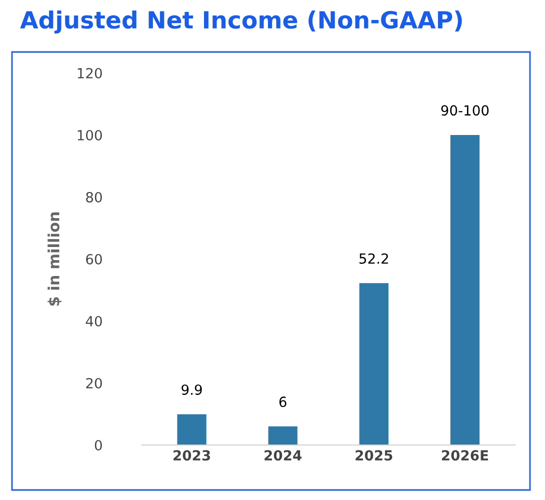 This screenshot has height=500, width=545. I want to click on x-tick-label: 2023, so click(192, 455).